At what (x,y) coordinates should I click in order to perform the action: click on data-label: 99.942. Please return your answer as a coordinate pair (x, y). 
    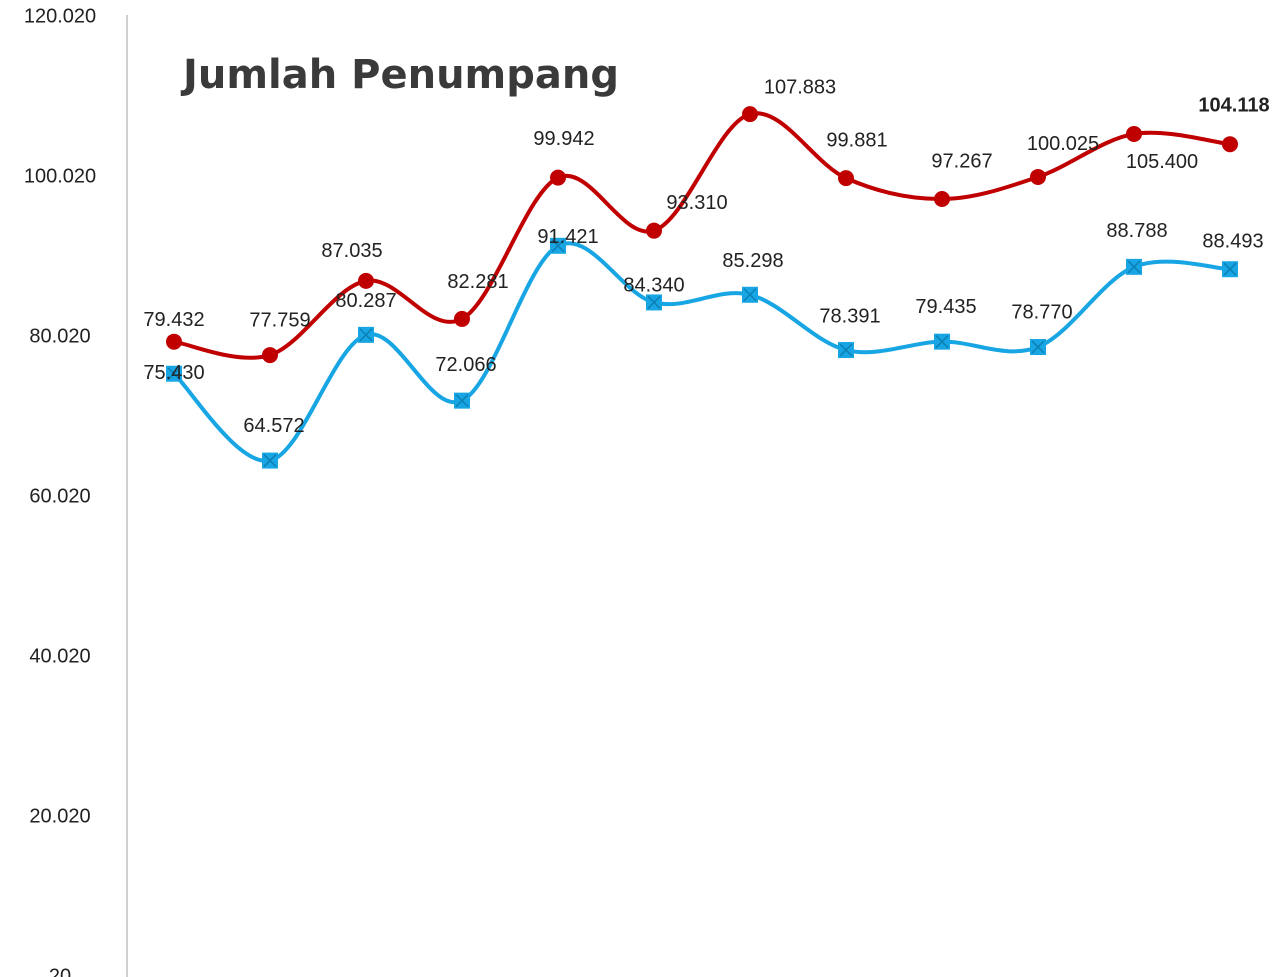
    Looking at the image, I should click on (563, 139).